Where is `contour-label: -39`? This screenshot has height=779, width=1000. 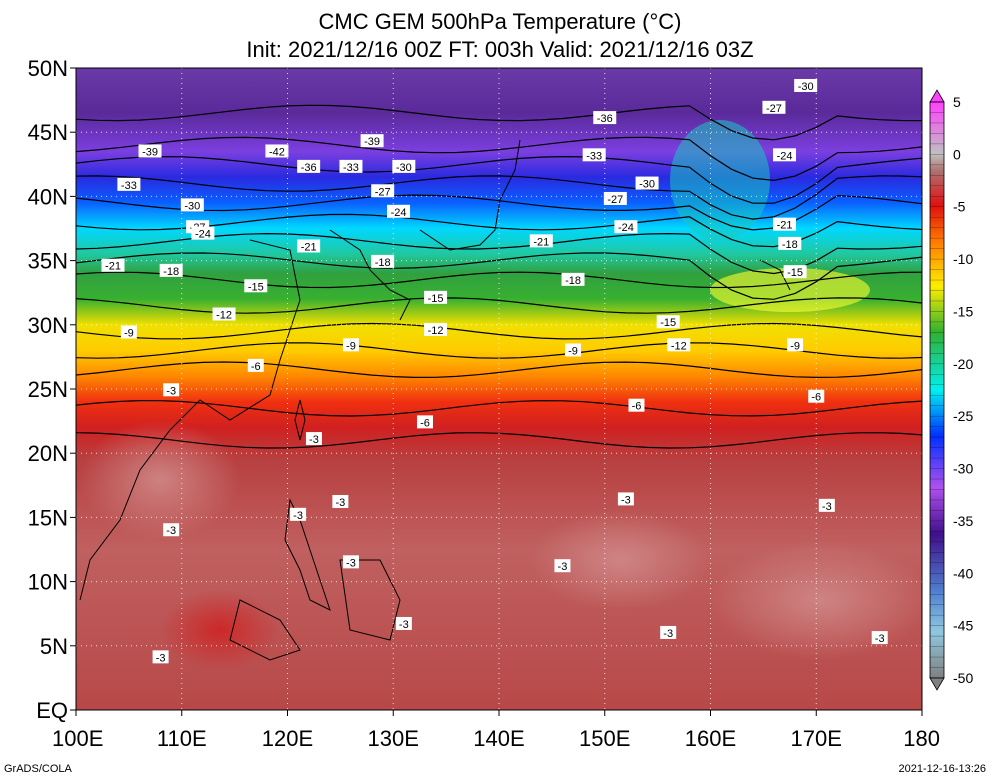 contour-label: -39 is located at coordinates (150, 152).